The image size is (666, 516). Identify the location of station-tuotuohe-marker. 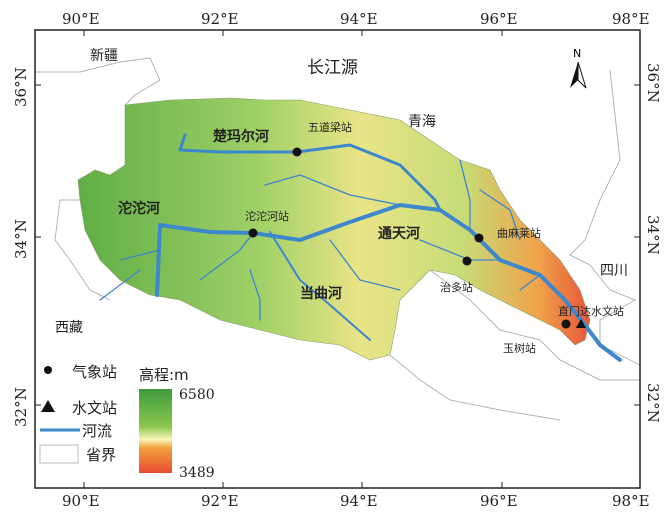
(253, 233).